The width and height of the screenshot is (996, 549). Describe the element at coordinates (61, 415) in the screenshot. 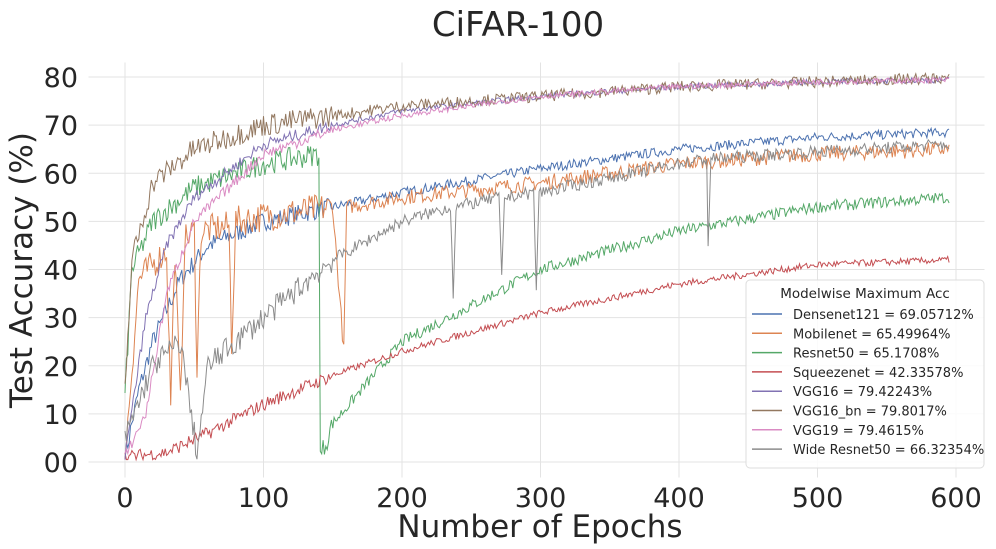

I see `y-tick-label: 10` at that location.